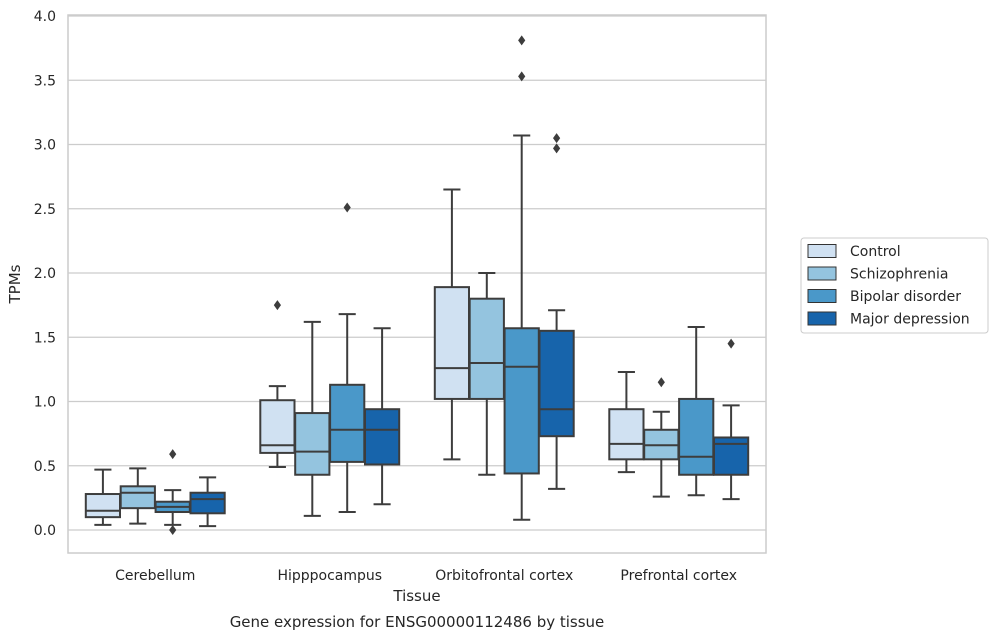 The height and width of the screenshot is (640, 997). I want to click on legend-label: Control, so click(875, 252).